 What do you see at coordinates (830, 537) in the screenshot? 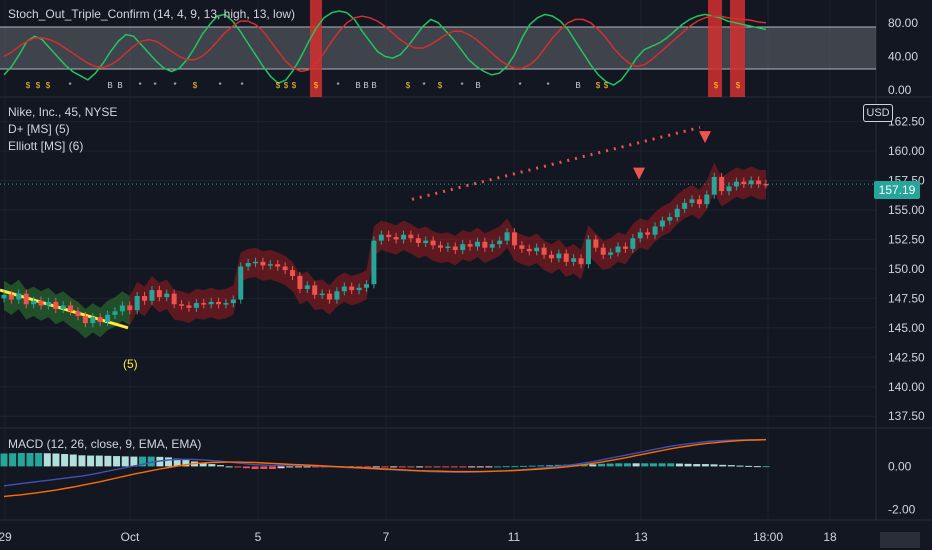
I see `x-axis-tick: 18` at bounding box center [830, 537].